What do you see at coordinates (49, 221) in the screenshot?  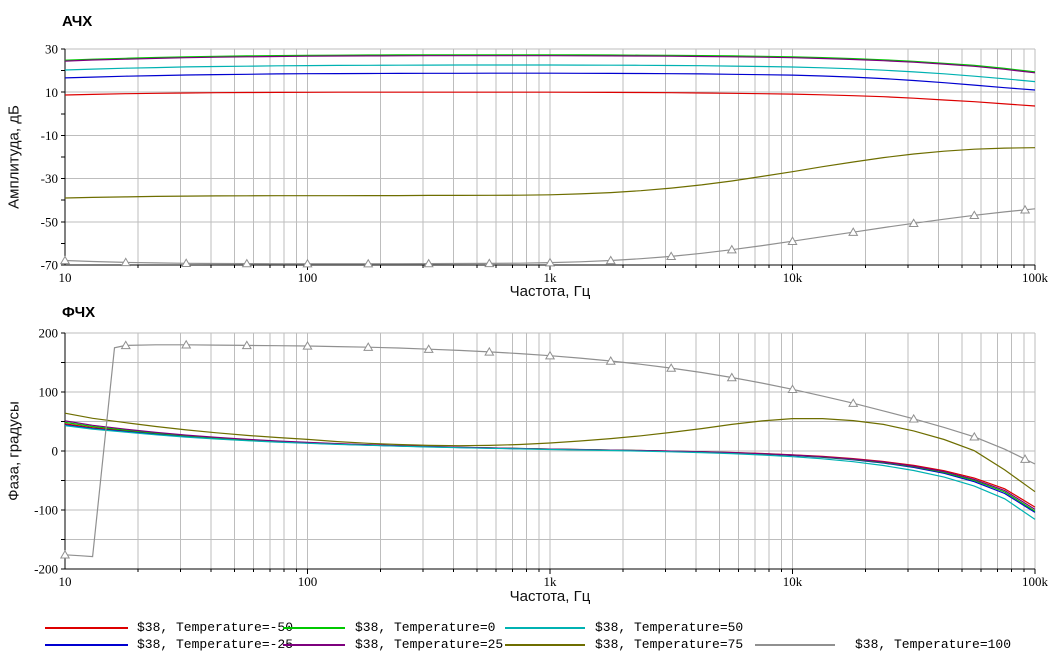 I see `y-tick-label: -50` at bounding box center [49, 221].